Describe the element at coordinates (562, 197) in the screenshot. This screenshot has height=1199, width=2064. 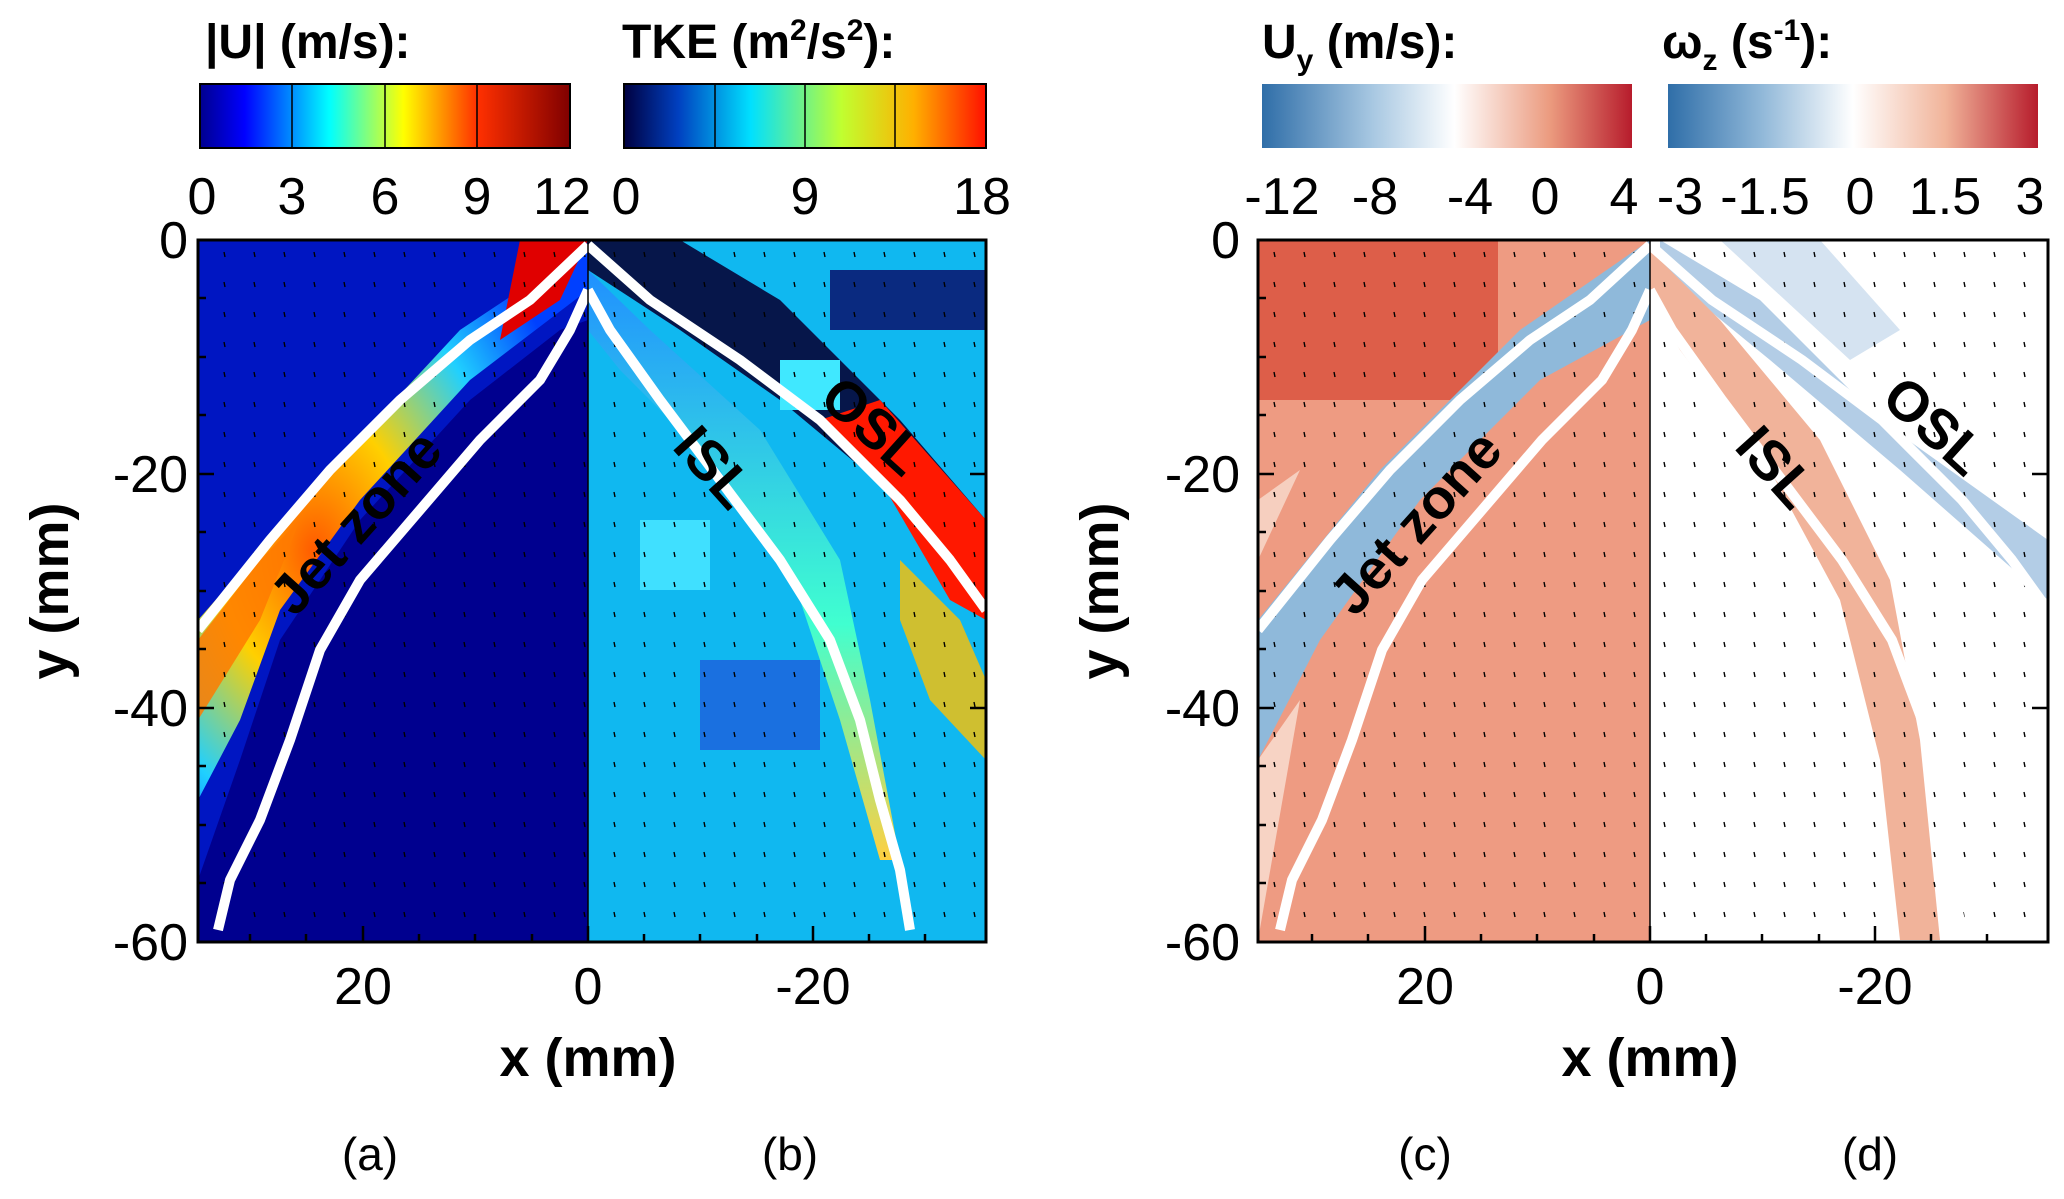
I see `colorbar-u-tick: 12` at that location.